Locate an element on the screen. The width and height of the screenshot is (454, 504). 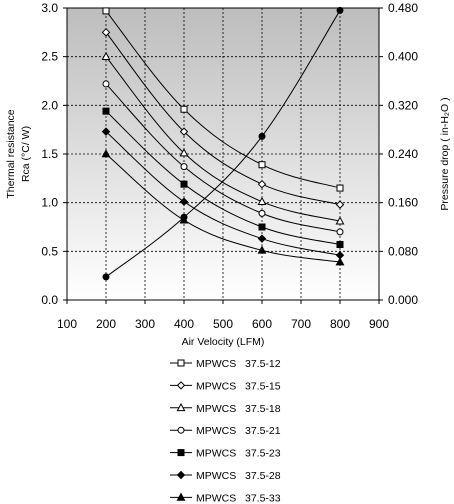
left-axis-ticks: 0.0 0.5 1.0 1.5 2.0 2.5 3.0 is located at coordinates (54, 154).